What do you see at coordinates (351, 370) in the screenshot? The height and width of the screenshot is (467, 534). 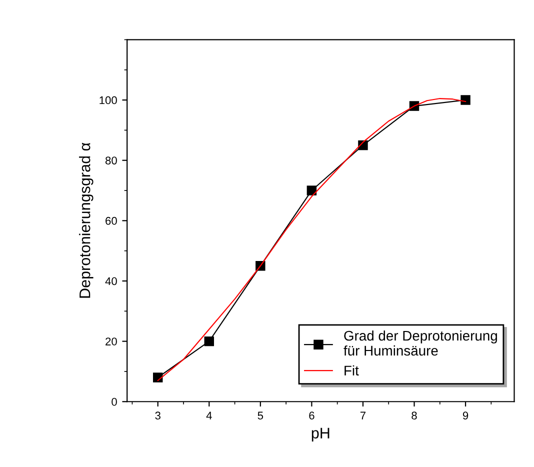 I see `legend-label: Fit` at bounding box center [351, 370].